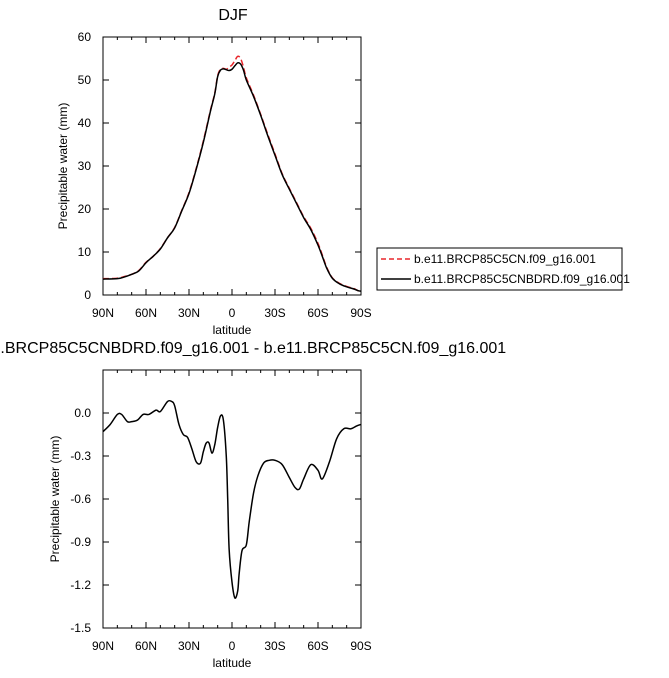  I want to click on bottom-chart-y-tick-label: -0.9, so click(80, 542).